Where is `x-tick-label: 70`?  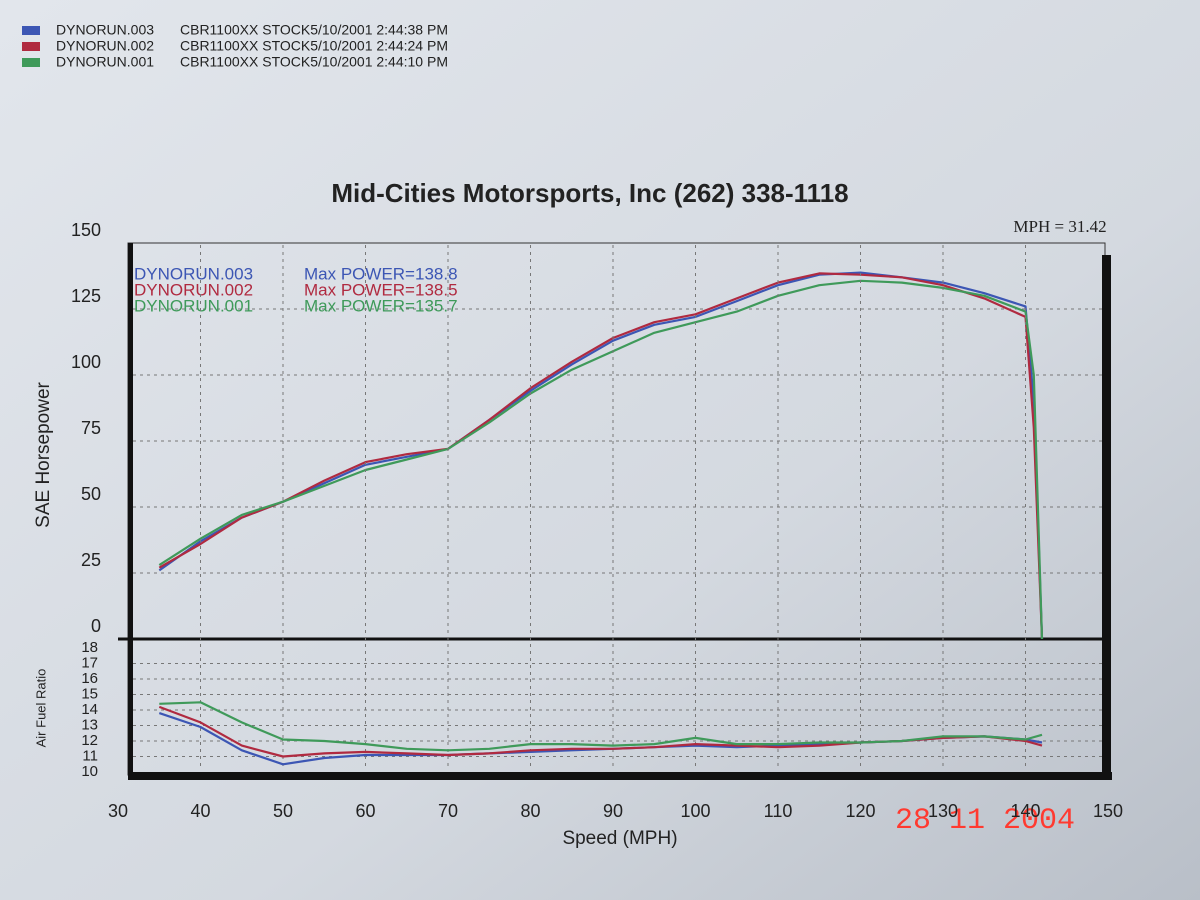
x-tick-label: 70 is located at coordinates (448, 811).